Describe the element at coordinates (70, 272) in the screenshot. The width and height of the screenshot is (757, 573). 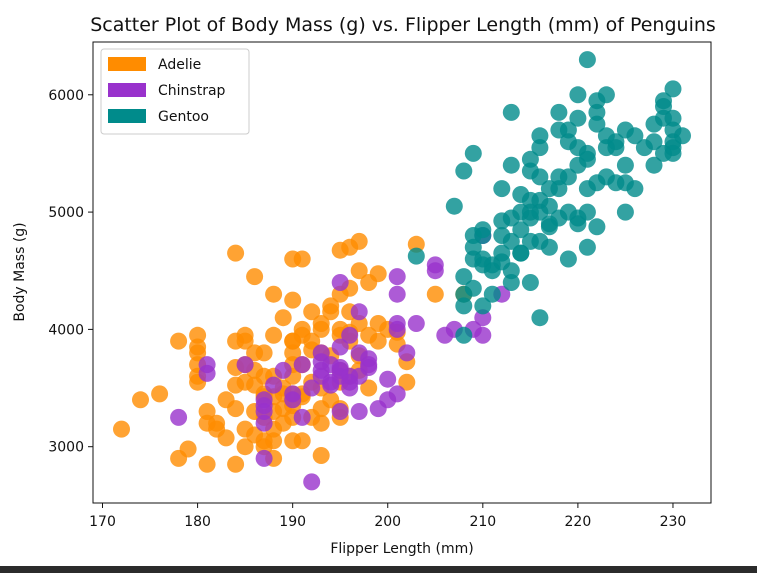
I see `y-axis-ticks: 3000 4000 5000 6000` at that location.